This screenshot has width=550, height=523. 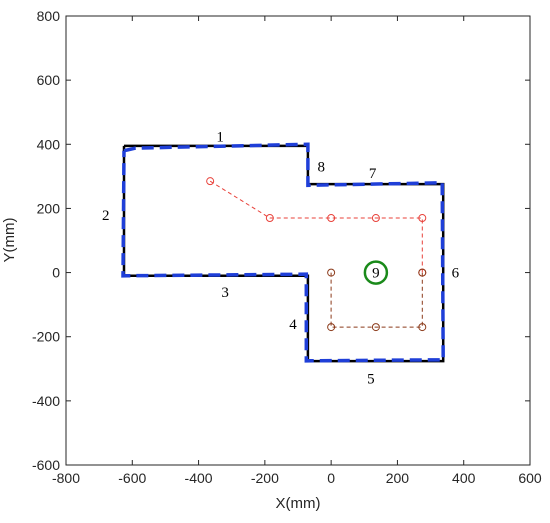 What do you see at coordinates (464, 478) in the screenshot?
I see `x-tick-label: 400` at bounding box center [464, 478].